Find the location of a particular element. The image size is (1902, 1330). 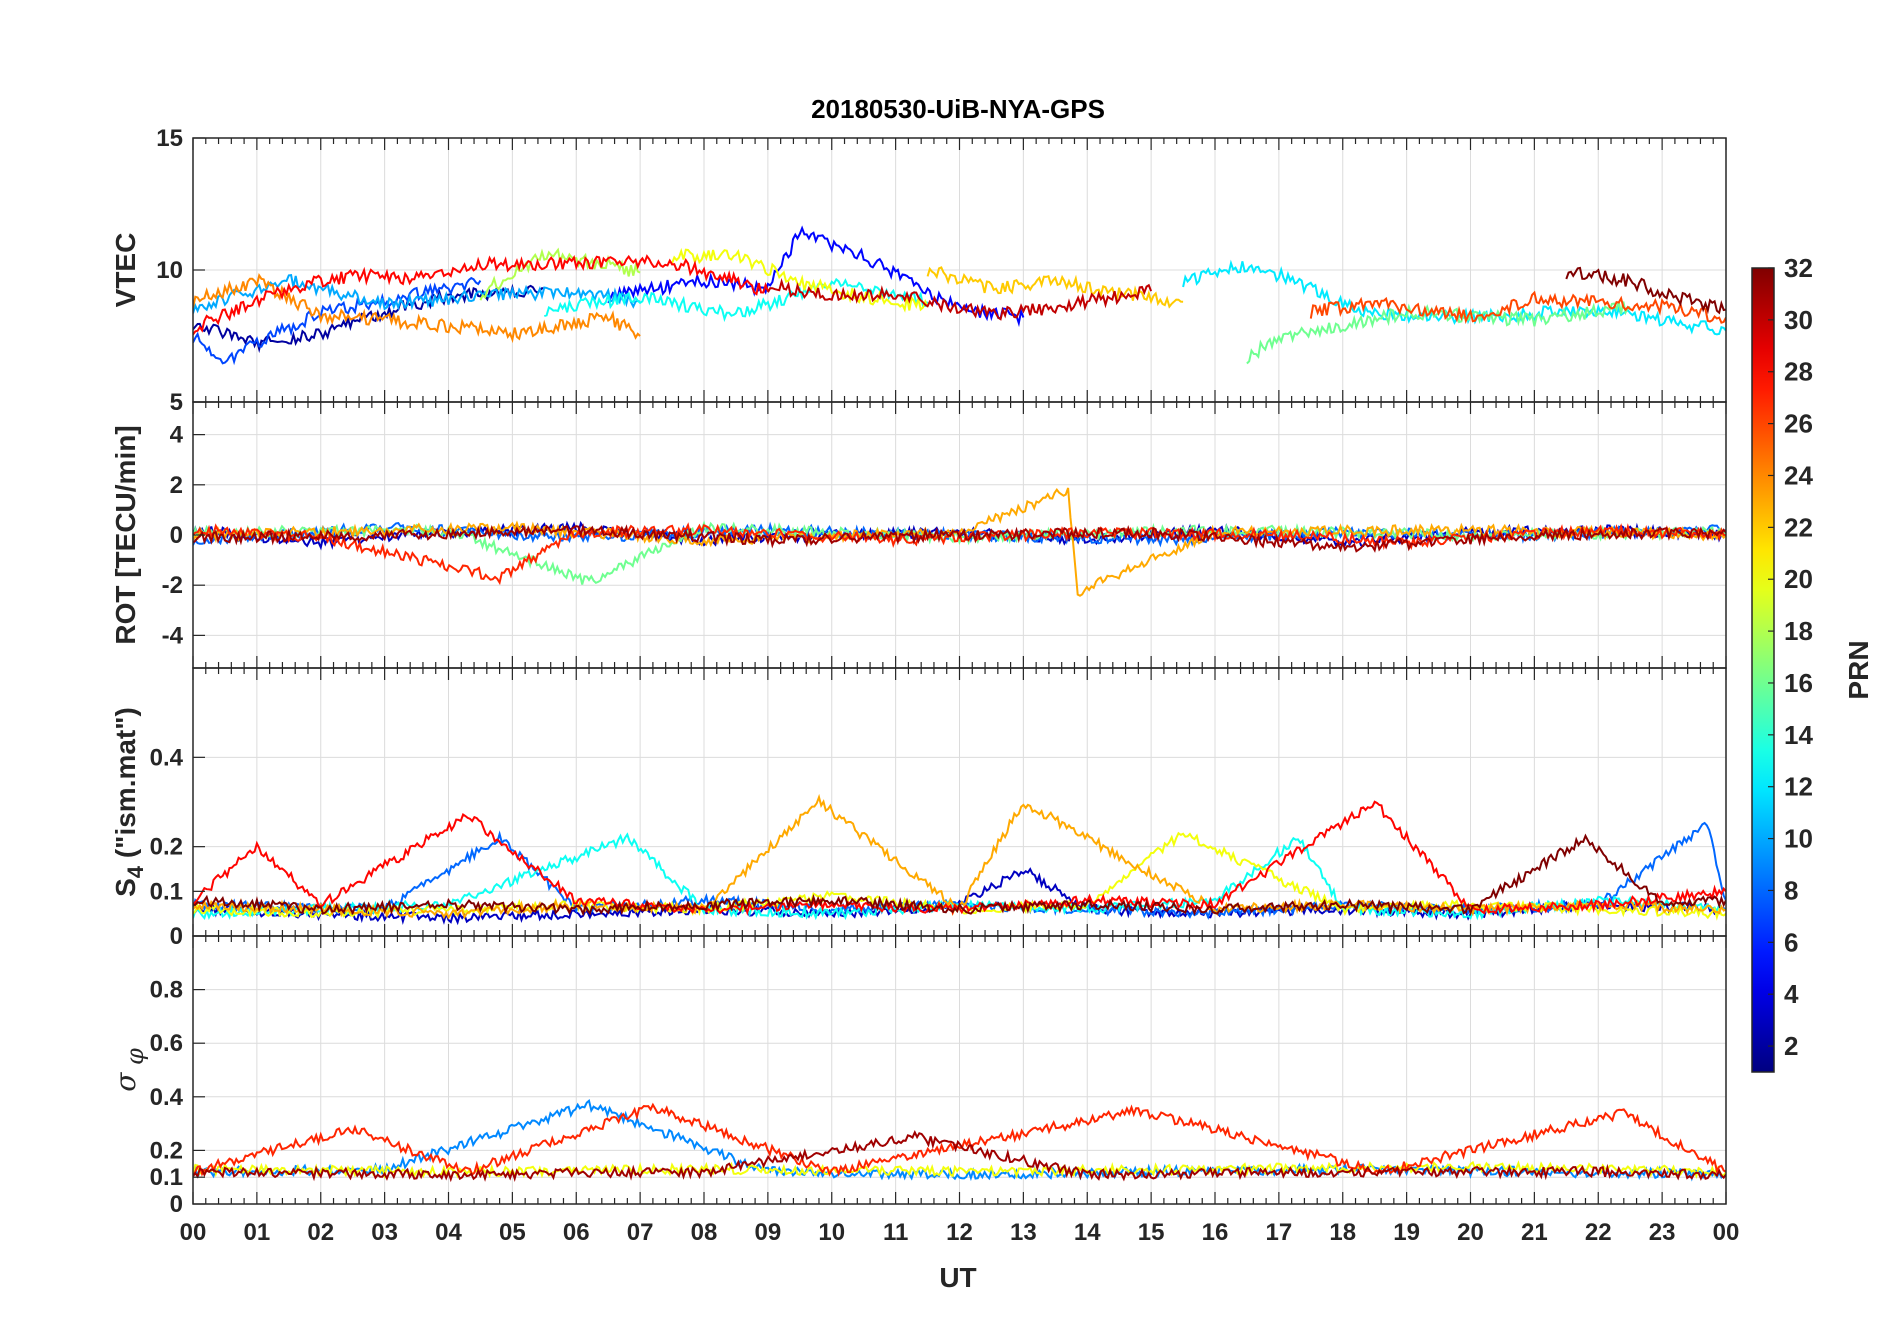

x-tick-label: 06 is located at coordinates (576, 1232).